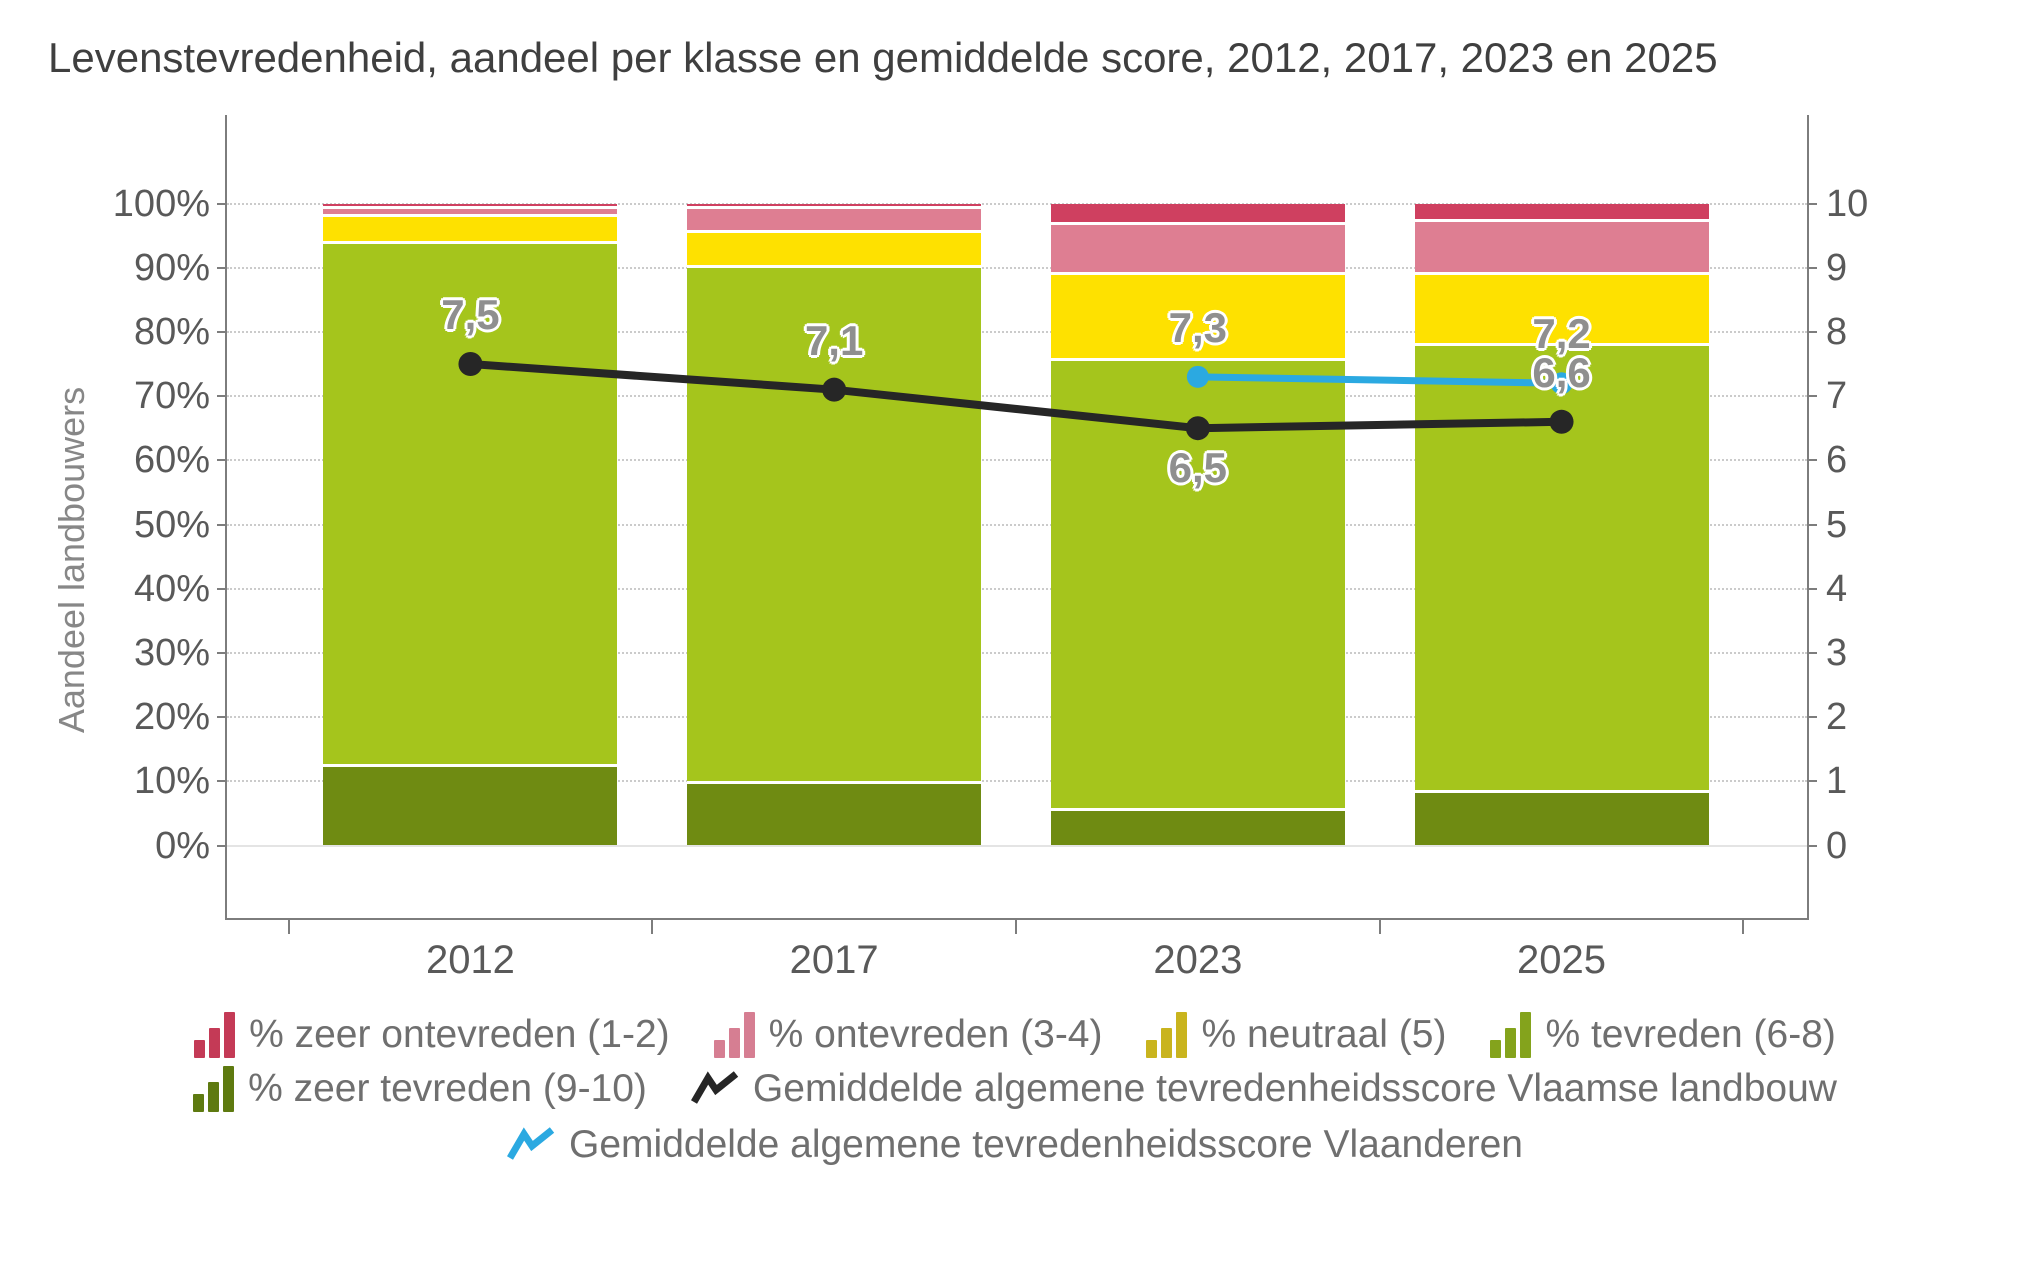 The image size is (2030, 1283). What do you see at coordinates (470, 210) in the screenshot?
I see `bar-2012-segment-ontevreden` at bounding box center [470, 210].